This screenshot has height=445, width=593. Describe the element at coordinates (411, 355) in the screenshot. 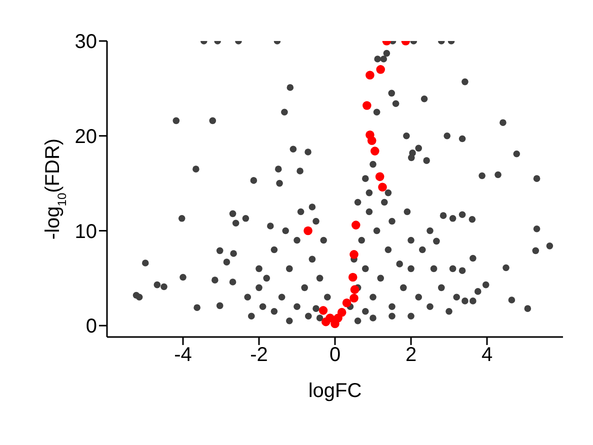

I see `x-tick-label: 2` at that location.